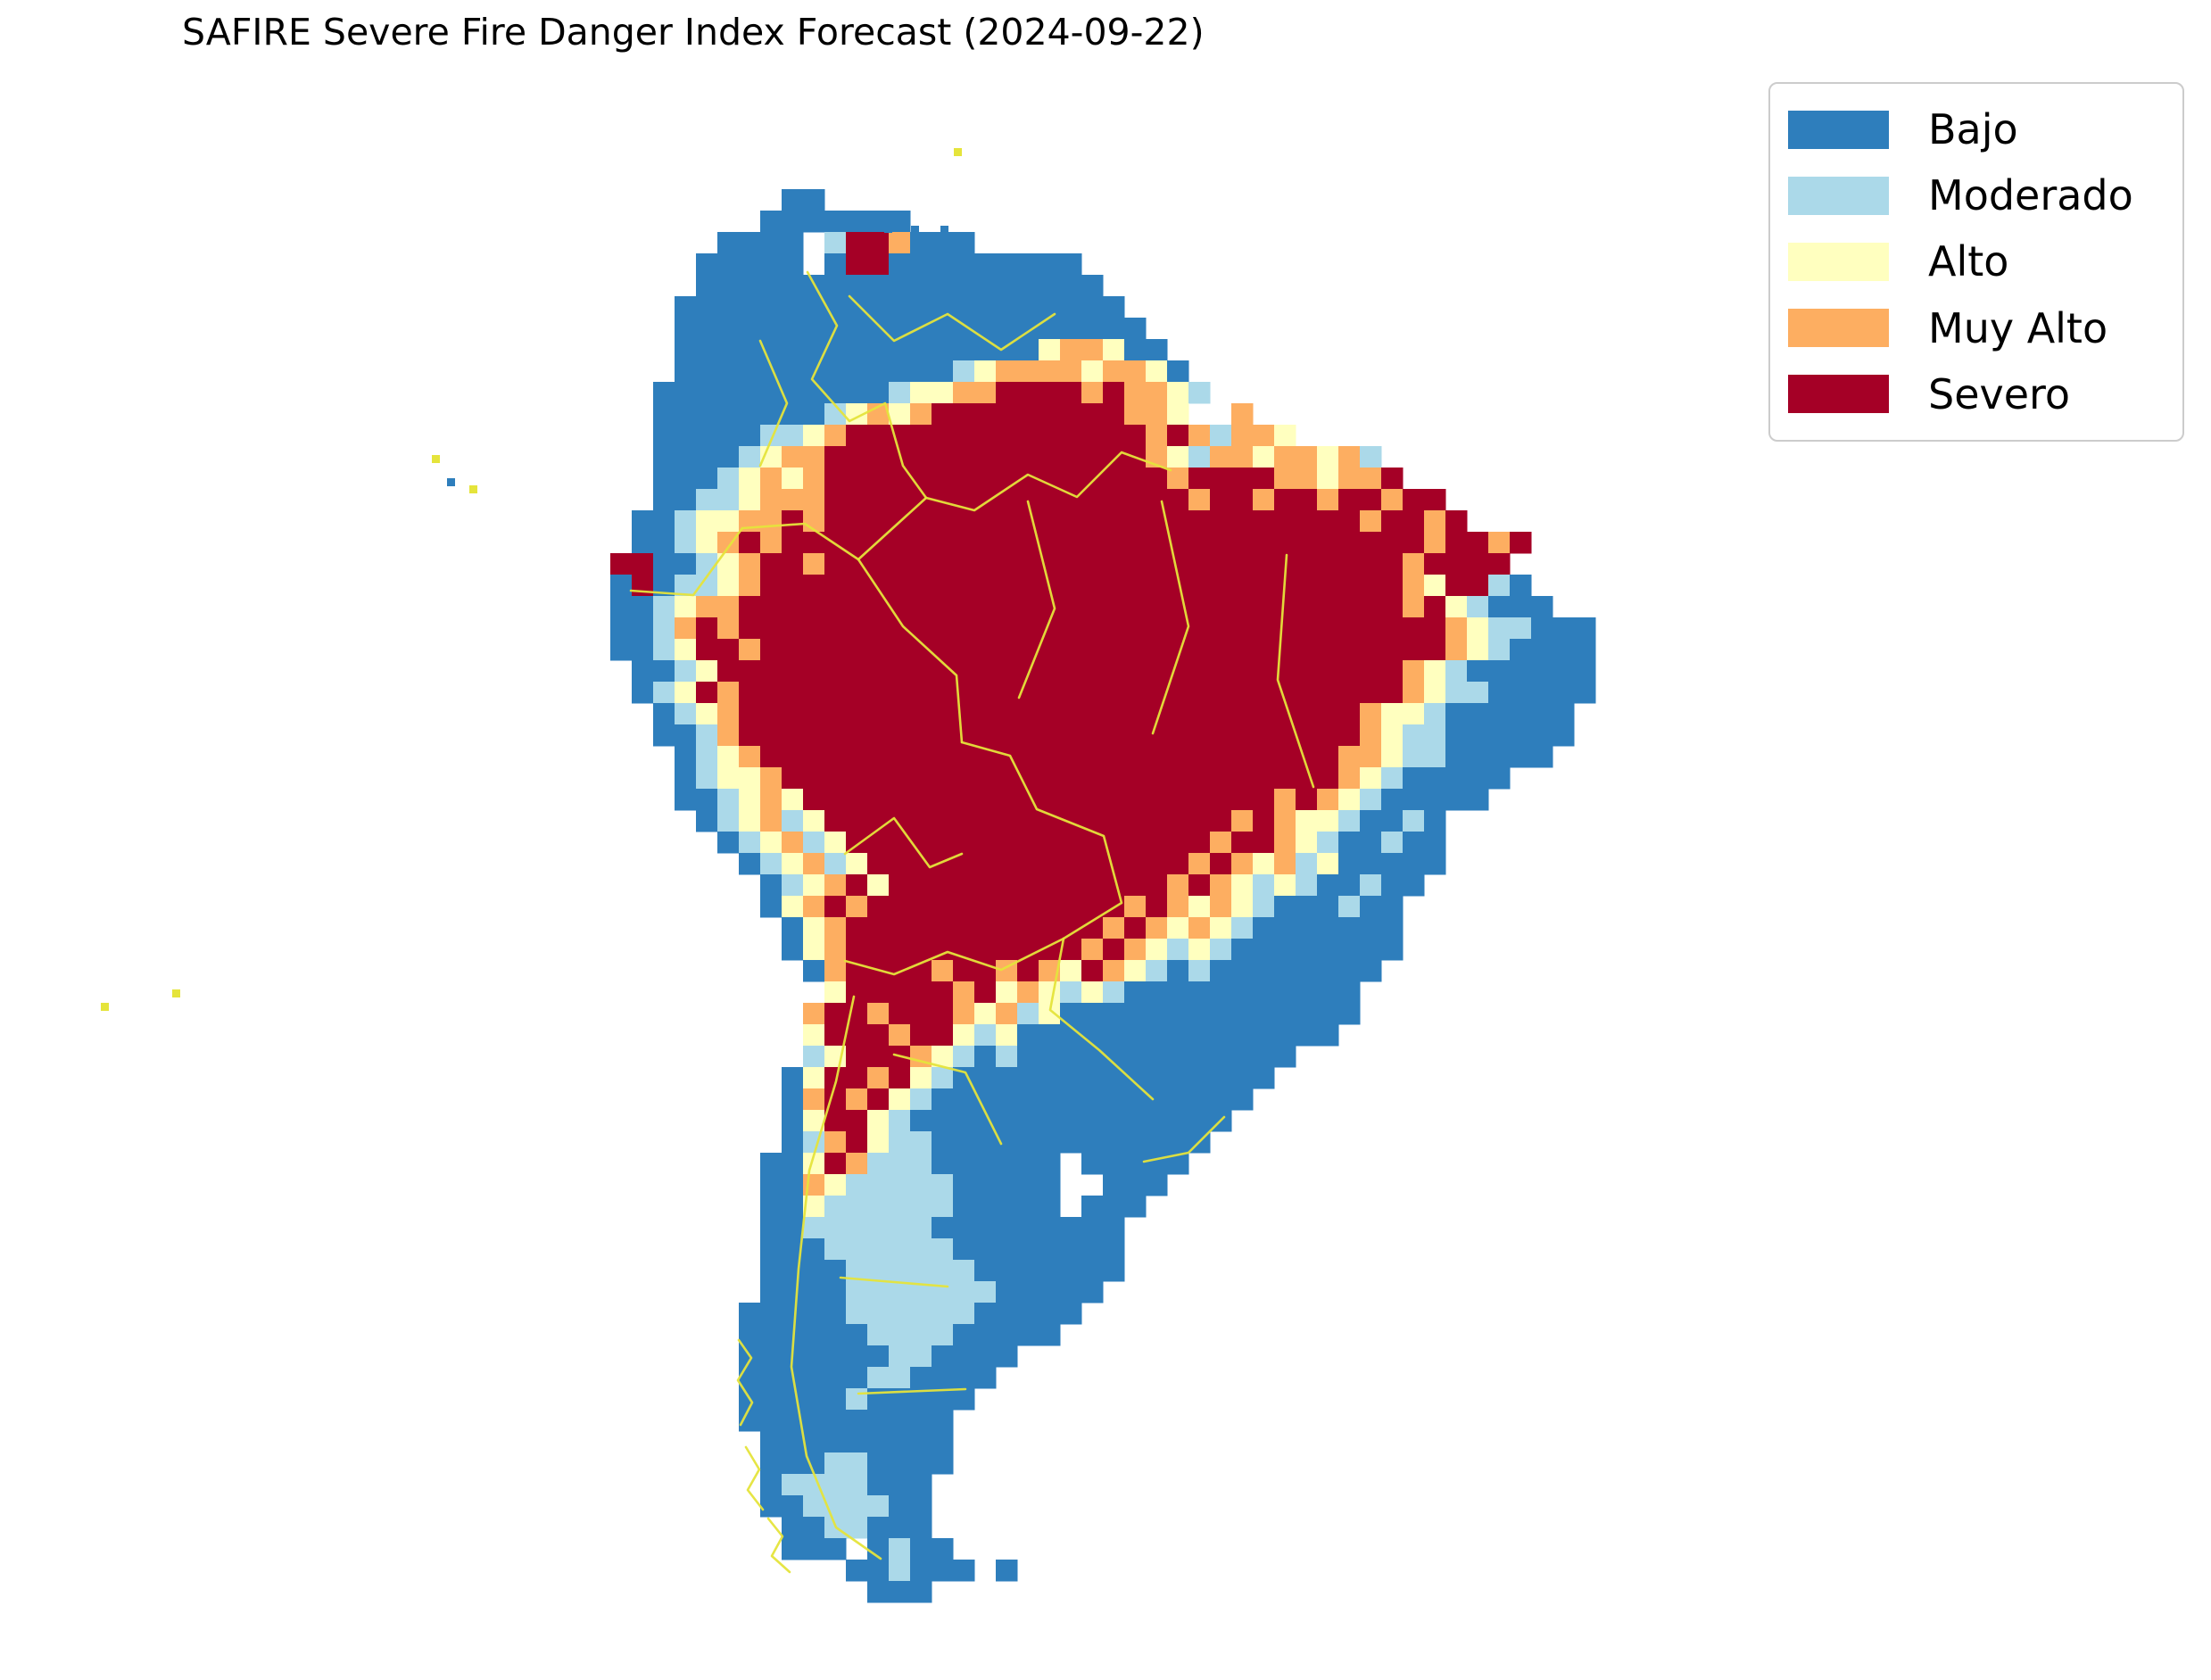 This screenshot has width=2211, height=1680. I want to click on legend-label-bajo: Bajo, so click(1973, 129).